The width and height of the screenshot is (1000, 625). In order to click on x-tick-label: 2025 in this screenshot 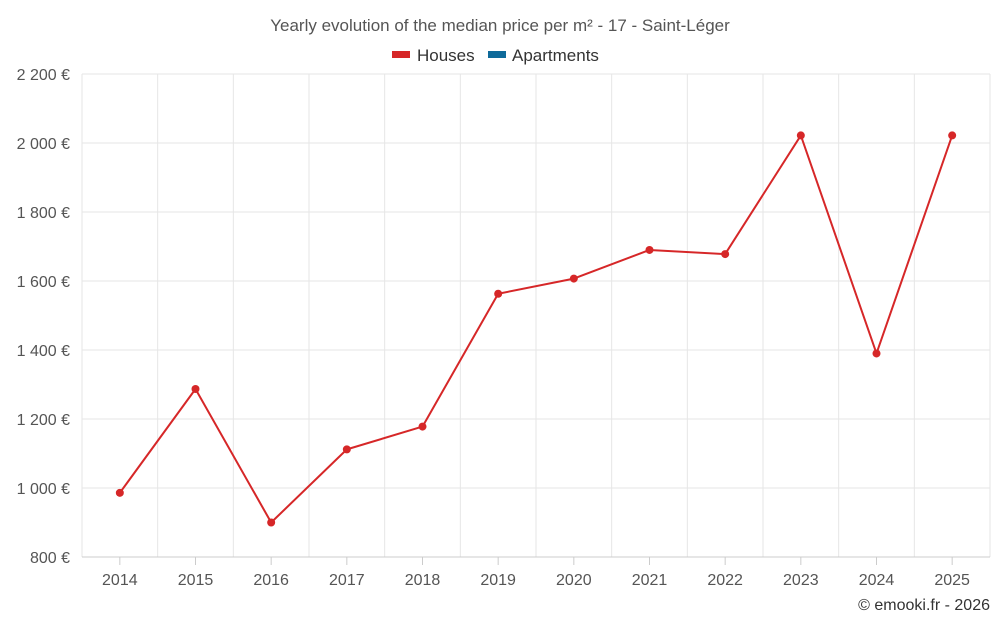, I will do `click(952, 580)`.